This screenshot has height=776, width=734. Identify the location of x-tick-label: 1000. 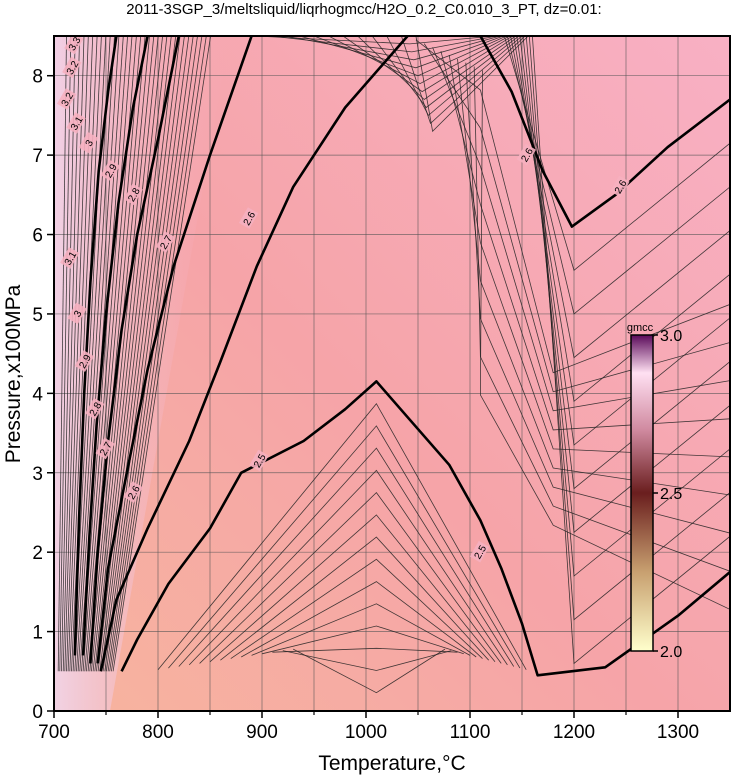
(366, 732).